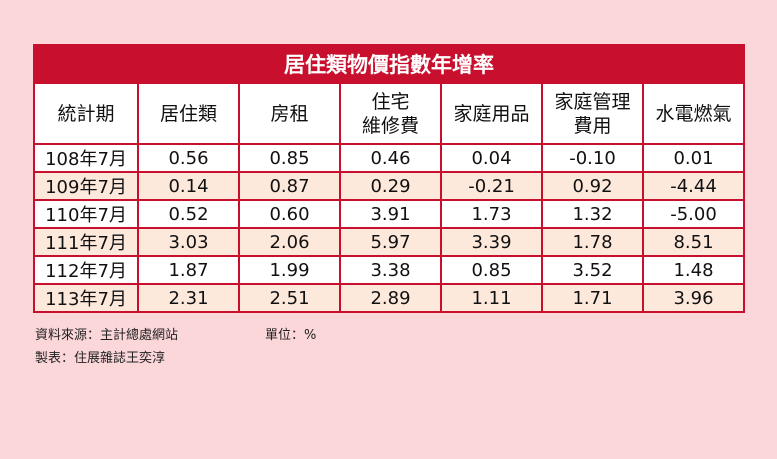 The height and width of the screenshot is (459, 777). I want to click on header-text: 維修費, so click(390, 125).